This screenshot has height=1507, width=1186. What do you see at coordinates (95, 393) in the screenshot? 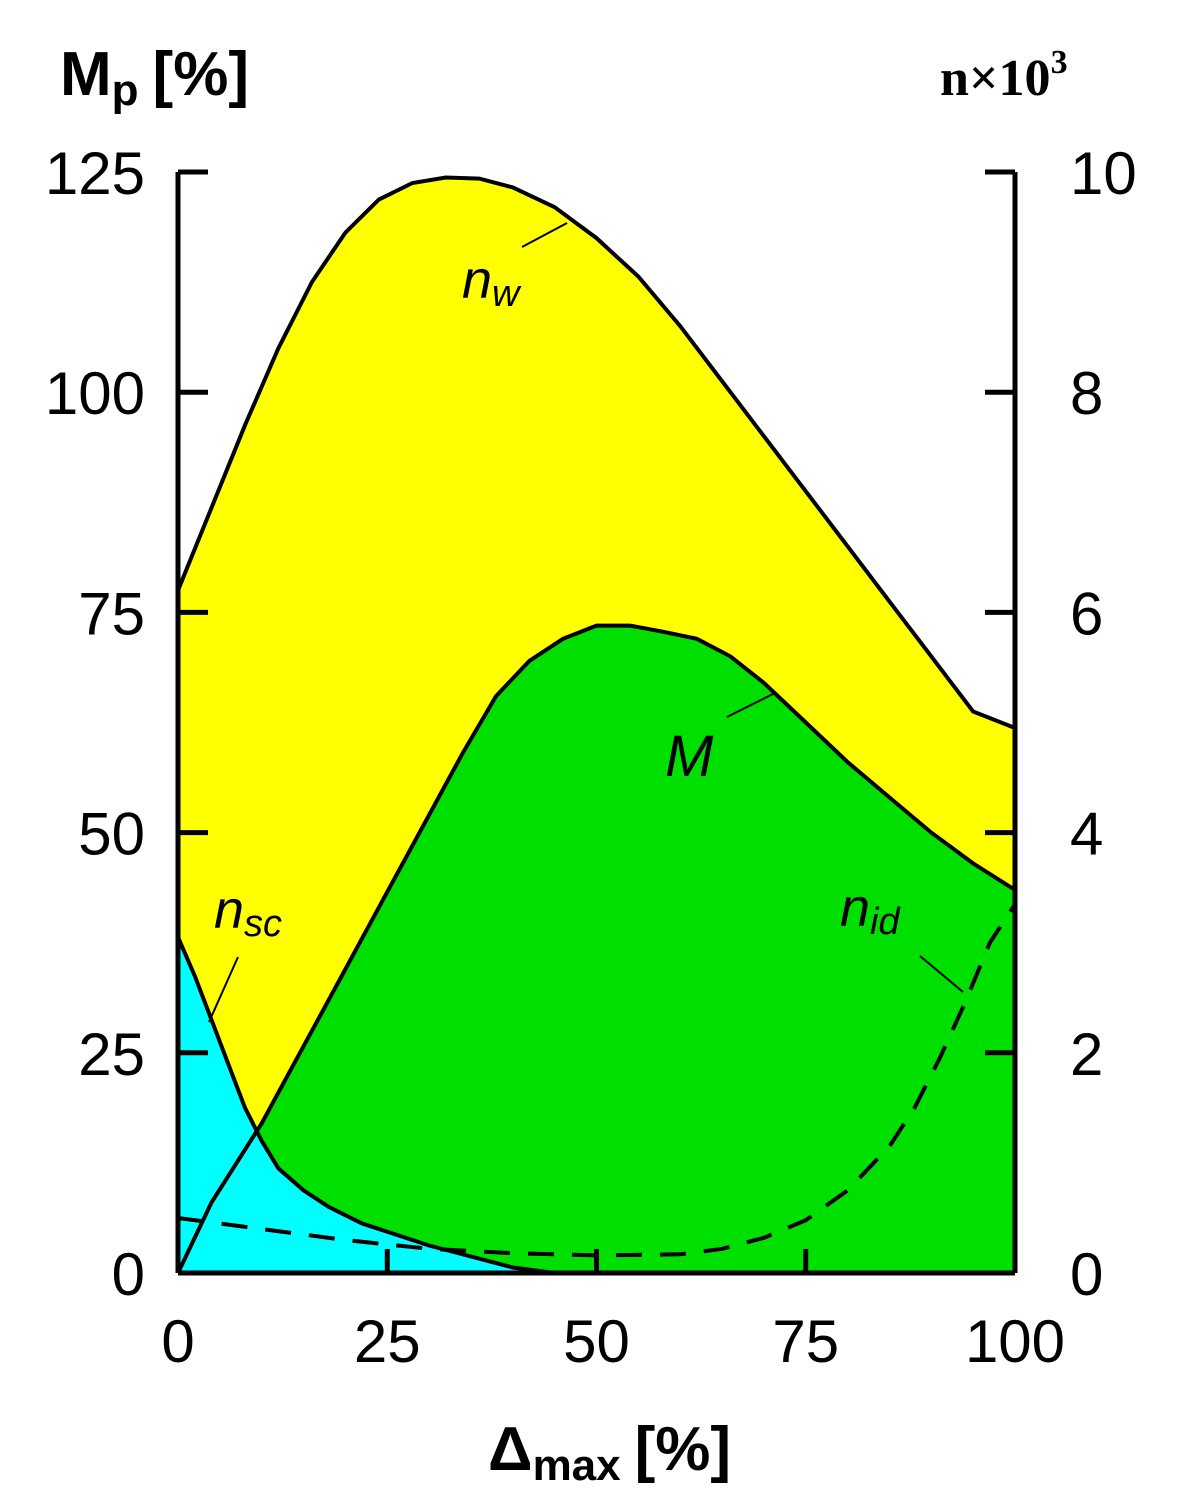
I see `y-left-tick-label: 100` at bounding box center [95, 393].